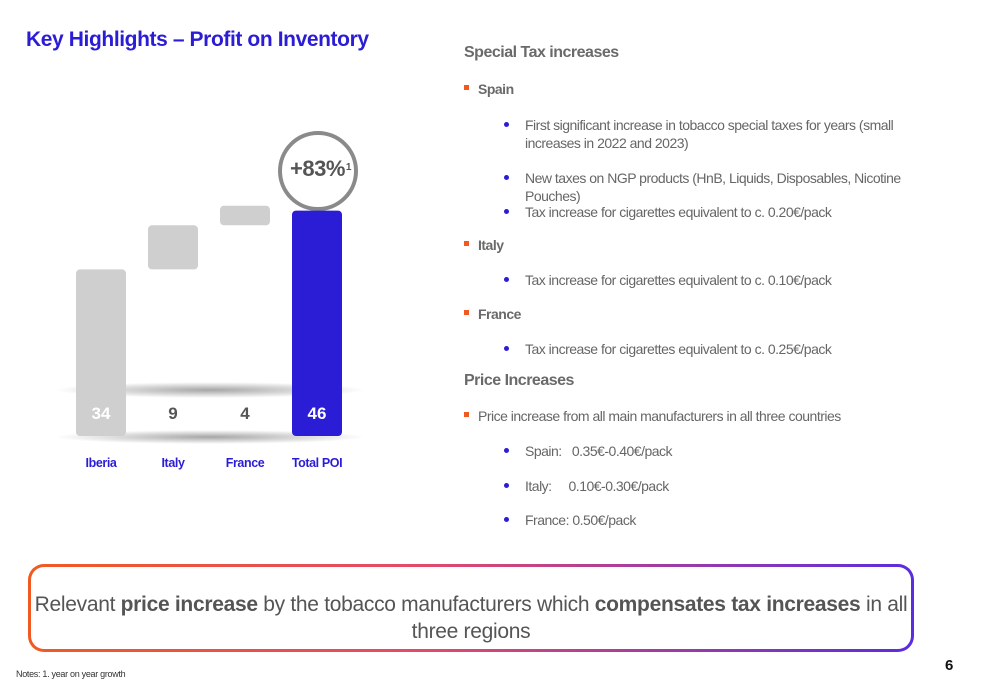 The height and width of the screenshot is (685, 1000). I want to click on value-label: 4, so click(245, 413).